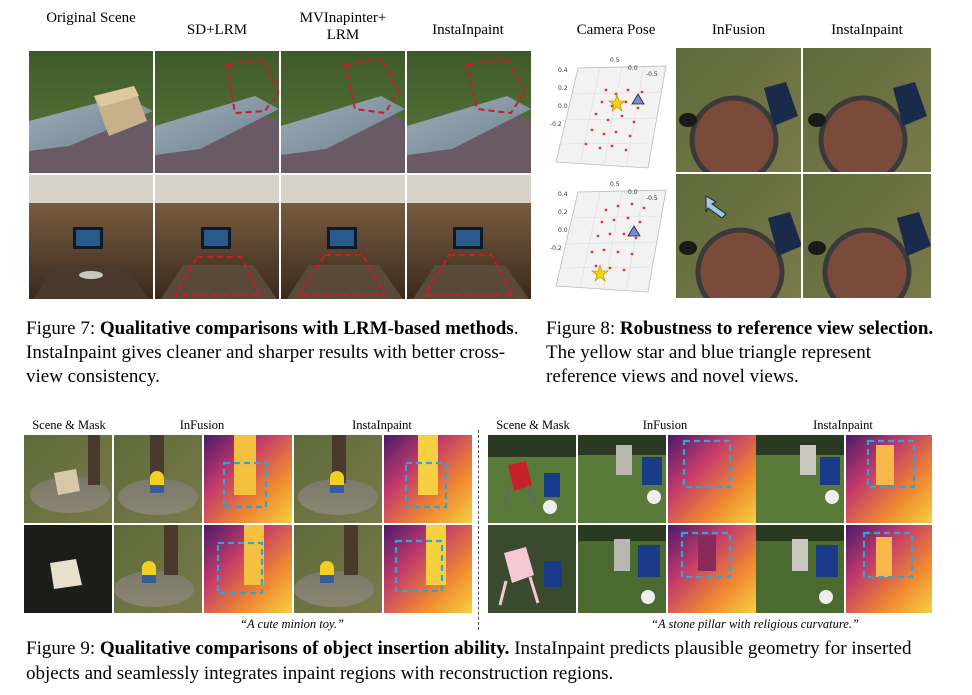 The height and width of the screenshot is (695, 972). I want to click on fig8-plot2-tick-left-1: 0.2, so click(563, 212).